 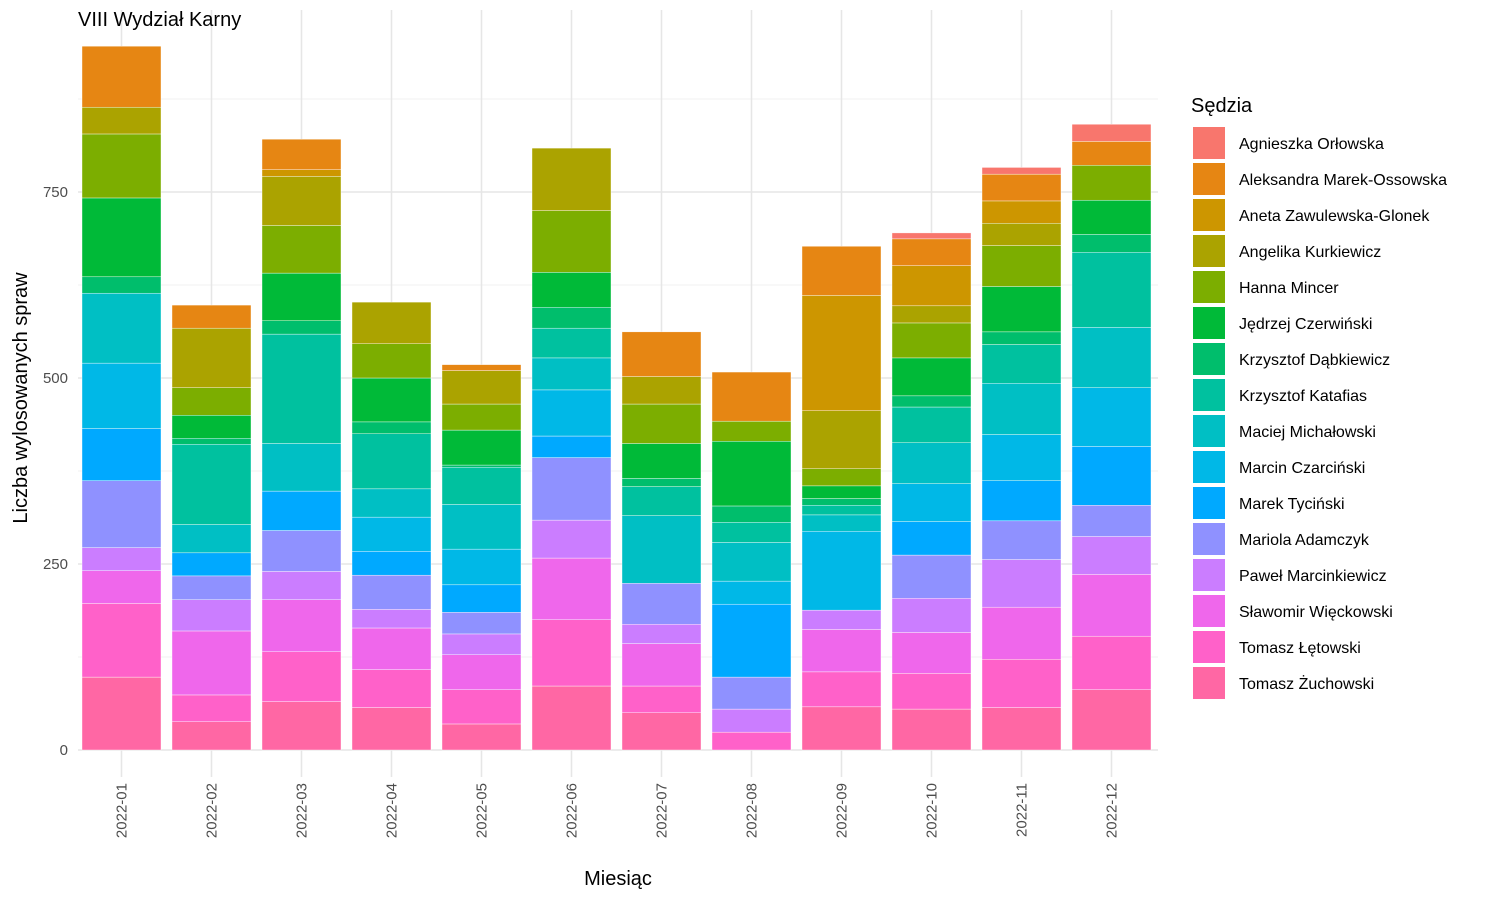 I want to click on legend-label: Krzysztof Dąbkiewicz, so click(x=1314, y=360).